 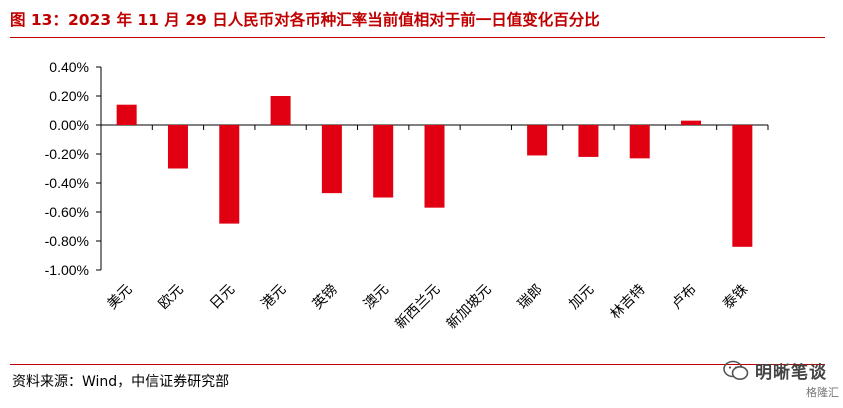 What do you see at coordinates (273, 297) in the screenshot?
I see `category-label: 港元` at bounding box center [273, 297].